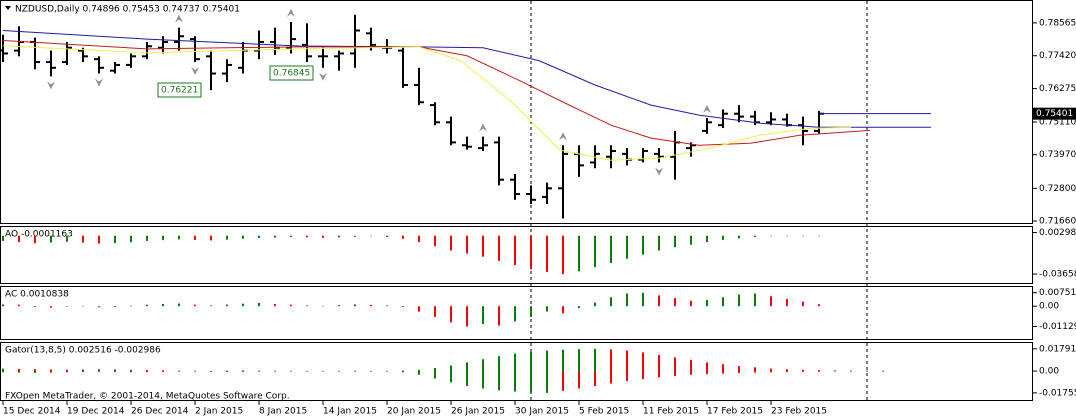 Image resolution: width=1076 pixels, height=420 pixels. What do you see at coordinates (1057, 23) in the screenshot?
I see `y-tick-label: 0.78565` at bounding box center [1057, 23].